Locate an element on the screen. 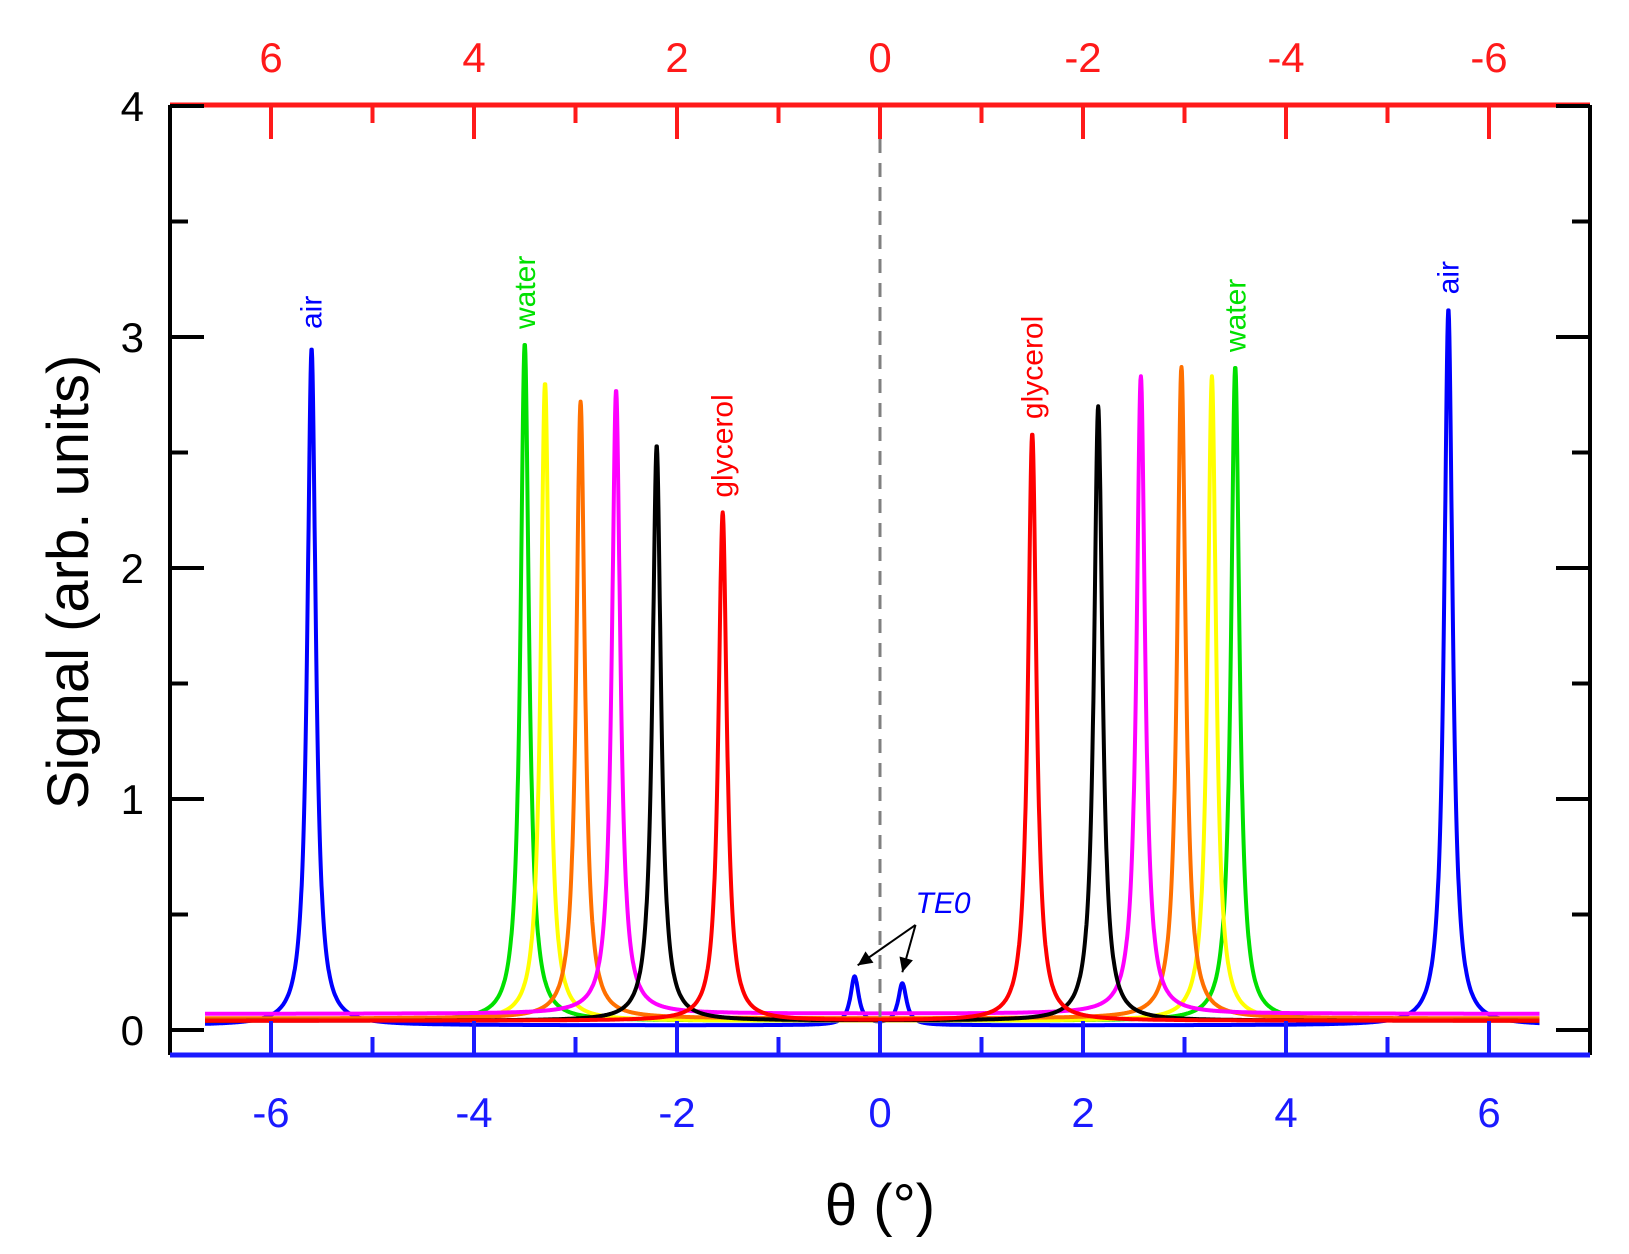  y-axis-title: Signal (arb. units) is located at coordinates (68, 582).